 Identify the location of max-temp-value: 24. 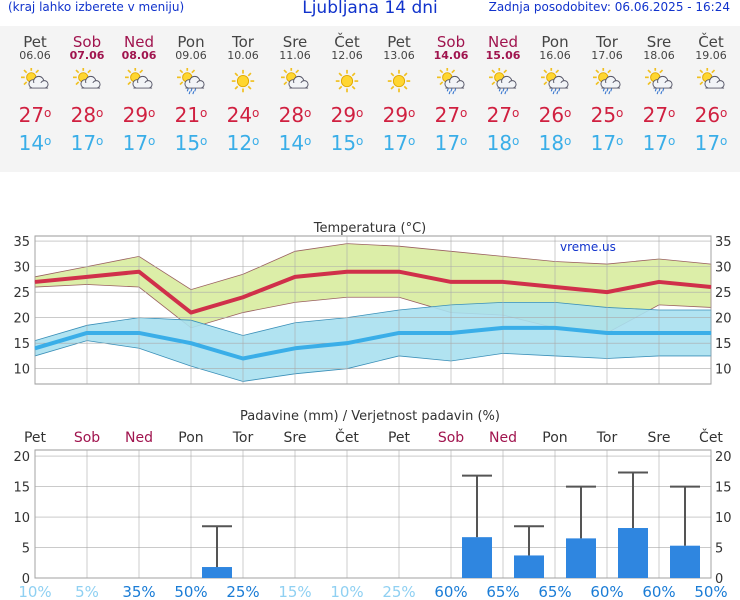
(239, 115).